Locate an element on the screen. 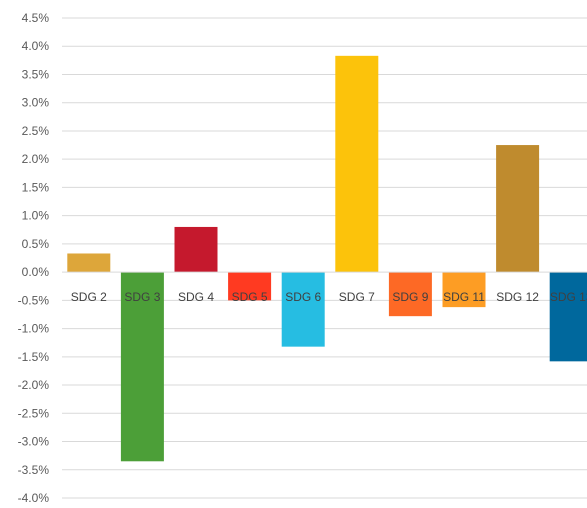 The width and height of the screenshot is (587, 508). y-tick-label: 4.5% is located at coordinates (36, 18).